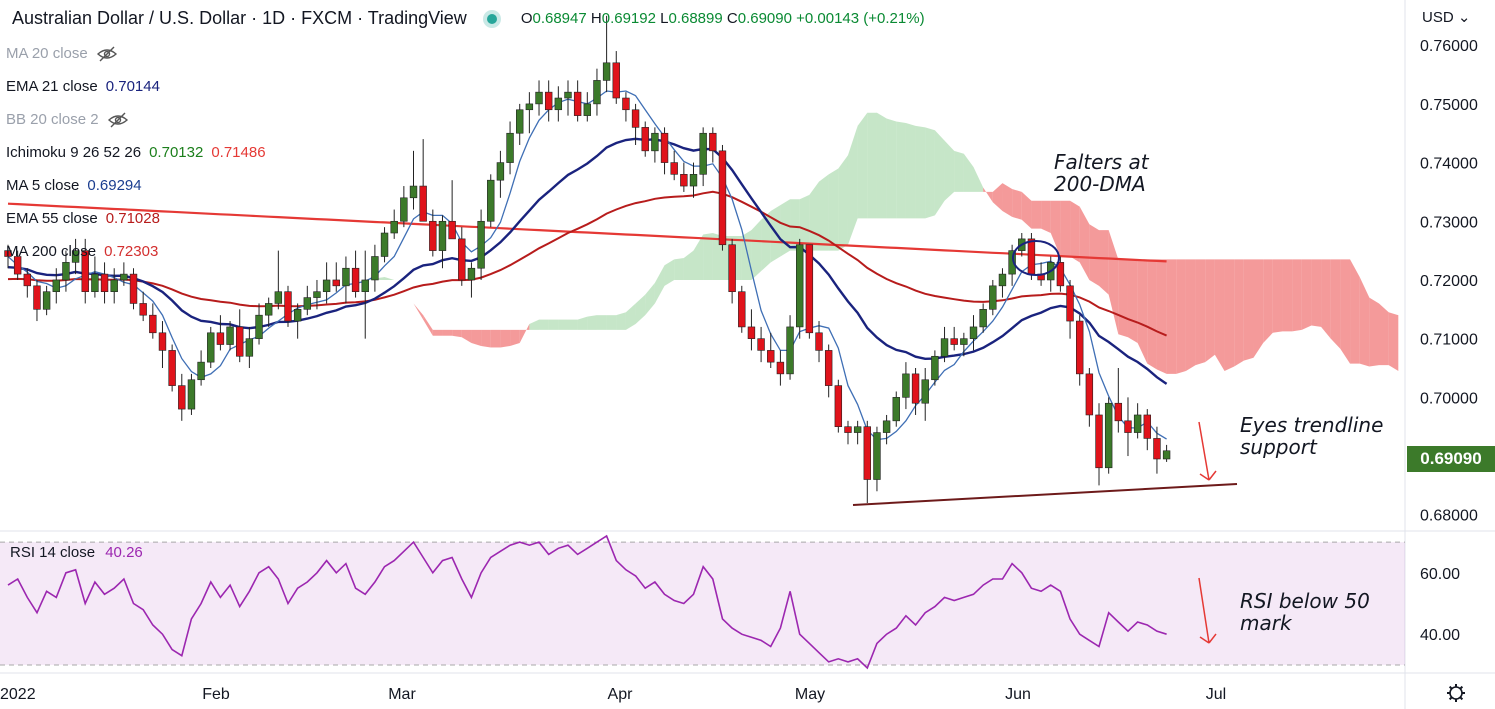 The width and height of the screenshot is (1495, 709). I want to click on price-tick-label: 0.70000, so click(1449, 398).